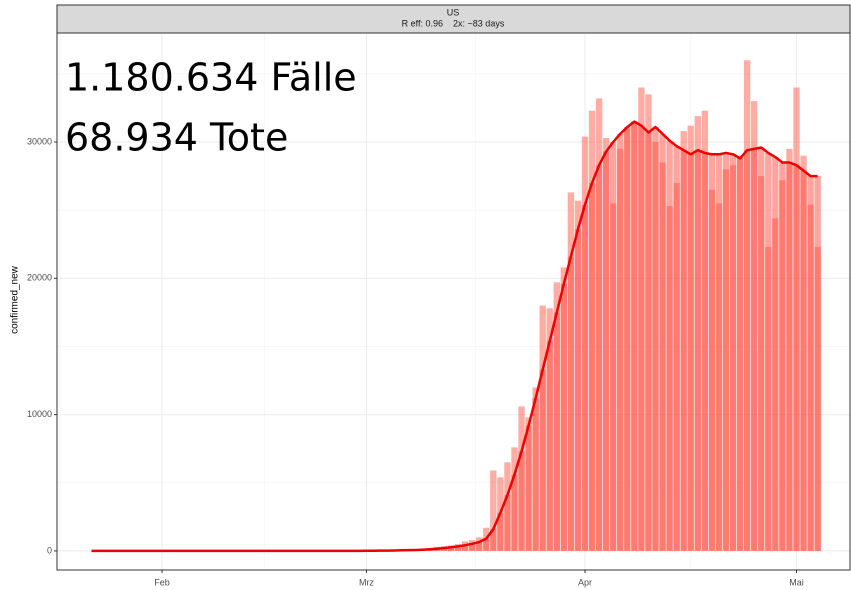 This screenshot has height=590, width=851. I want to click on annotation: 68.934 Tote, so click(176, 138).